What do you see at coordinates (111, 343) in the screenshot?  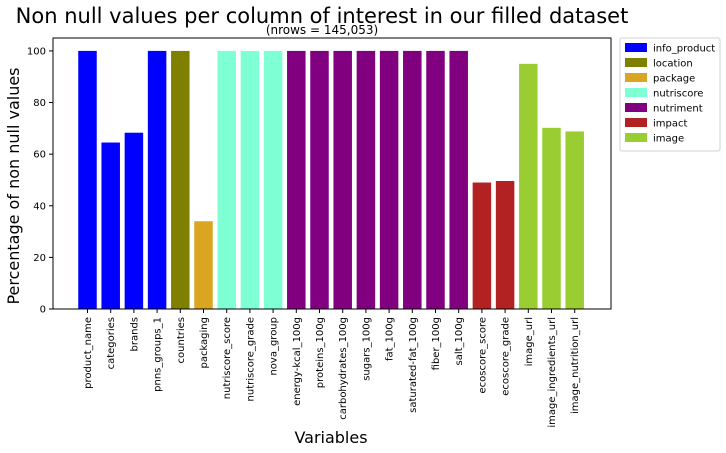 I see `x-tick-label-categories: categories` at bounding box center [111, 343].